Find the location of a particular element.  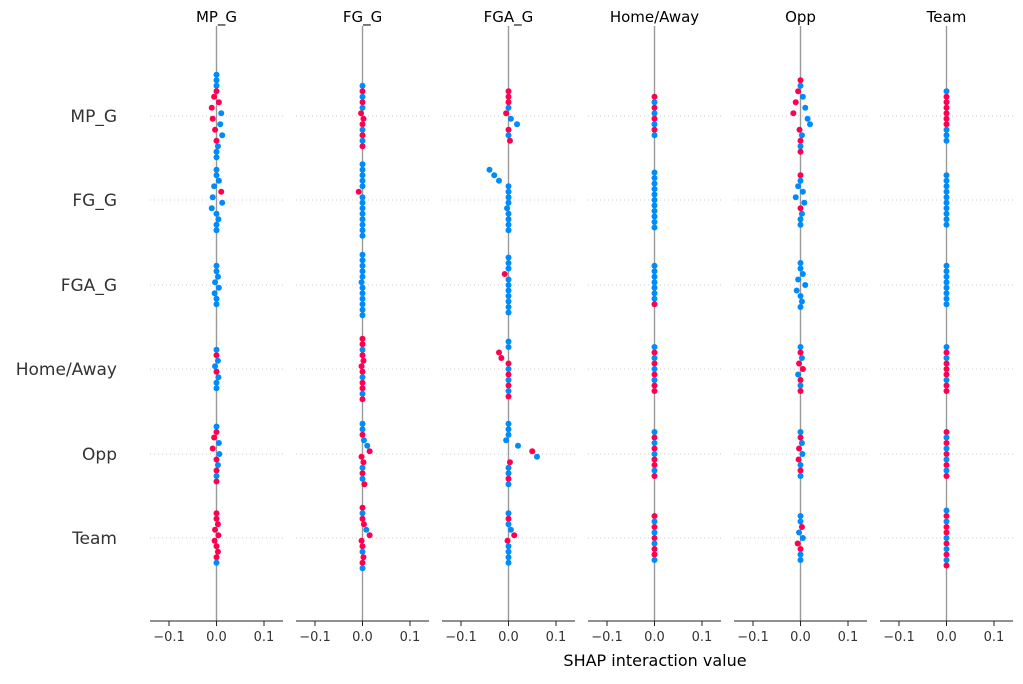

x-tick-label-1-0: −0.1 is located at coordinates (315, 637).